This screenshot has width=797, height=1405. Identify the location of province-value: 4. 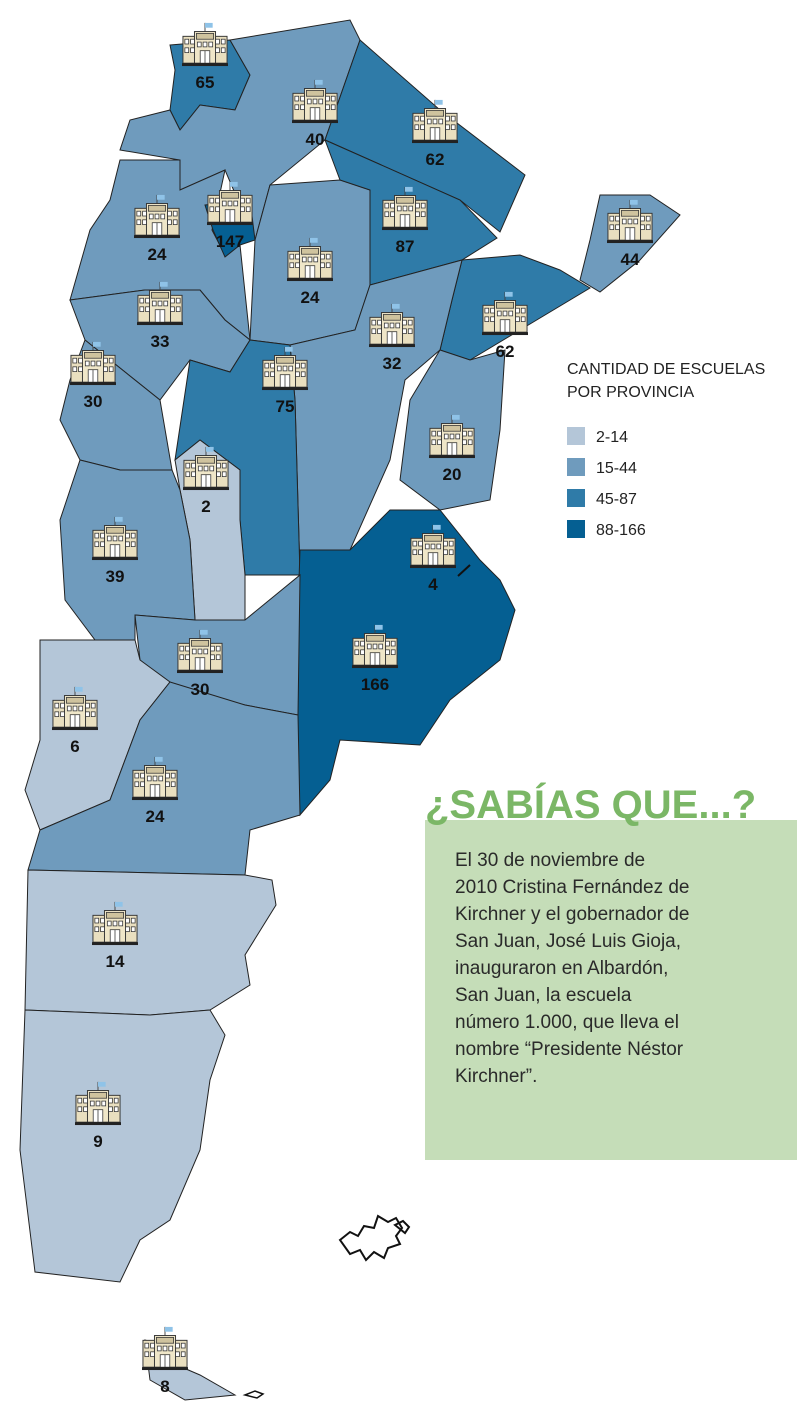
(433, 584).